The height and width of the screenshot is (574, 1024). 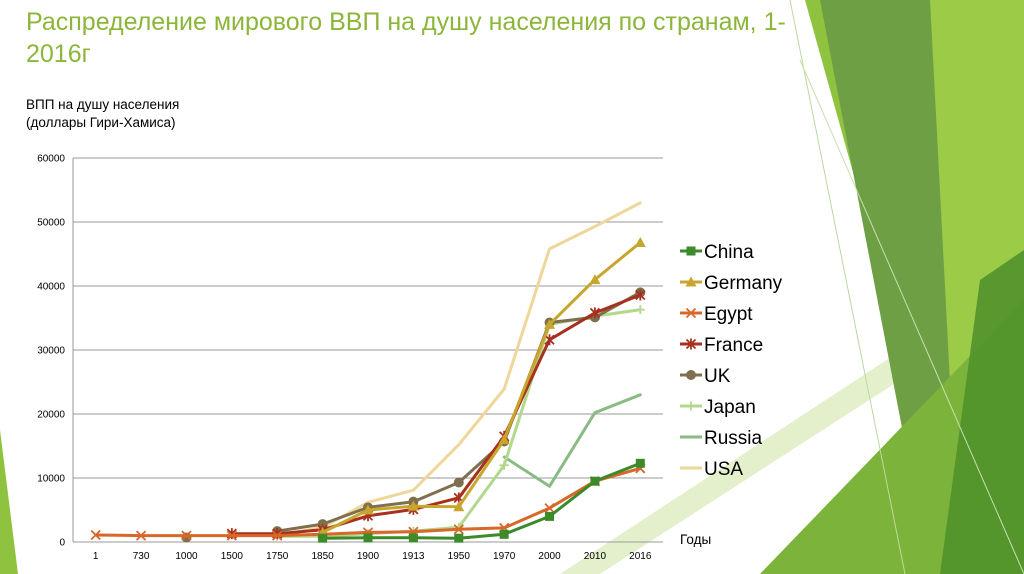 I want to click on x-tick-label: 2016, so click(x=640, y=556).